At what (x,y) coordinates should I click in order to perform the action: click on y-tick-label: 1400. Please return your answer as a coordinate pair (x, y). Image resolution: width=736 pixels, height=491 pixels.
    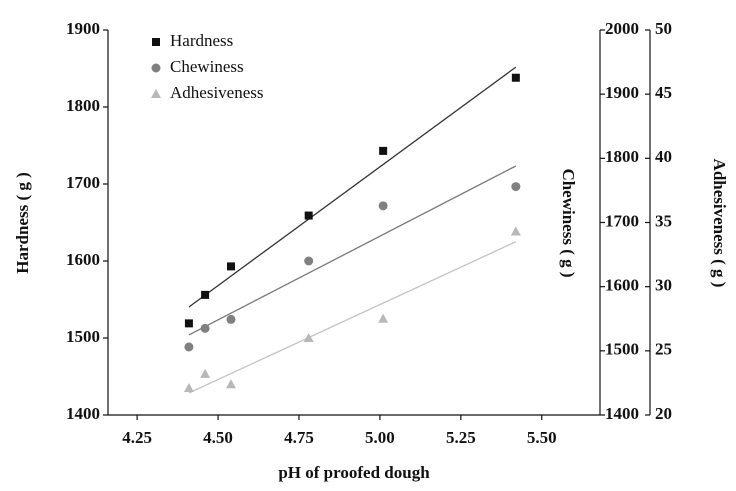
    Looking at the image, I should click on (83, 413).